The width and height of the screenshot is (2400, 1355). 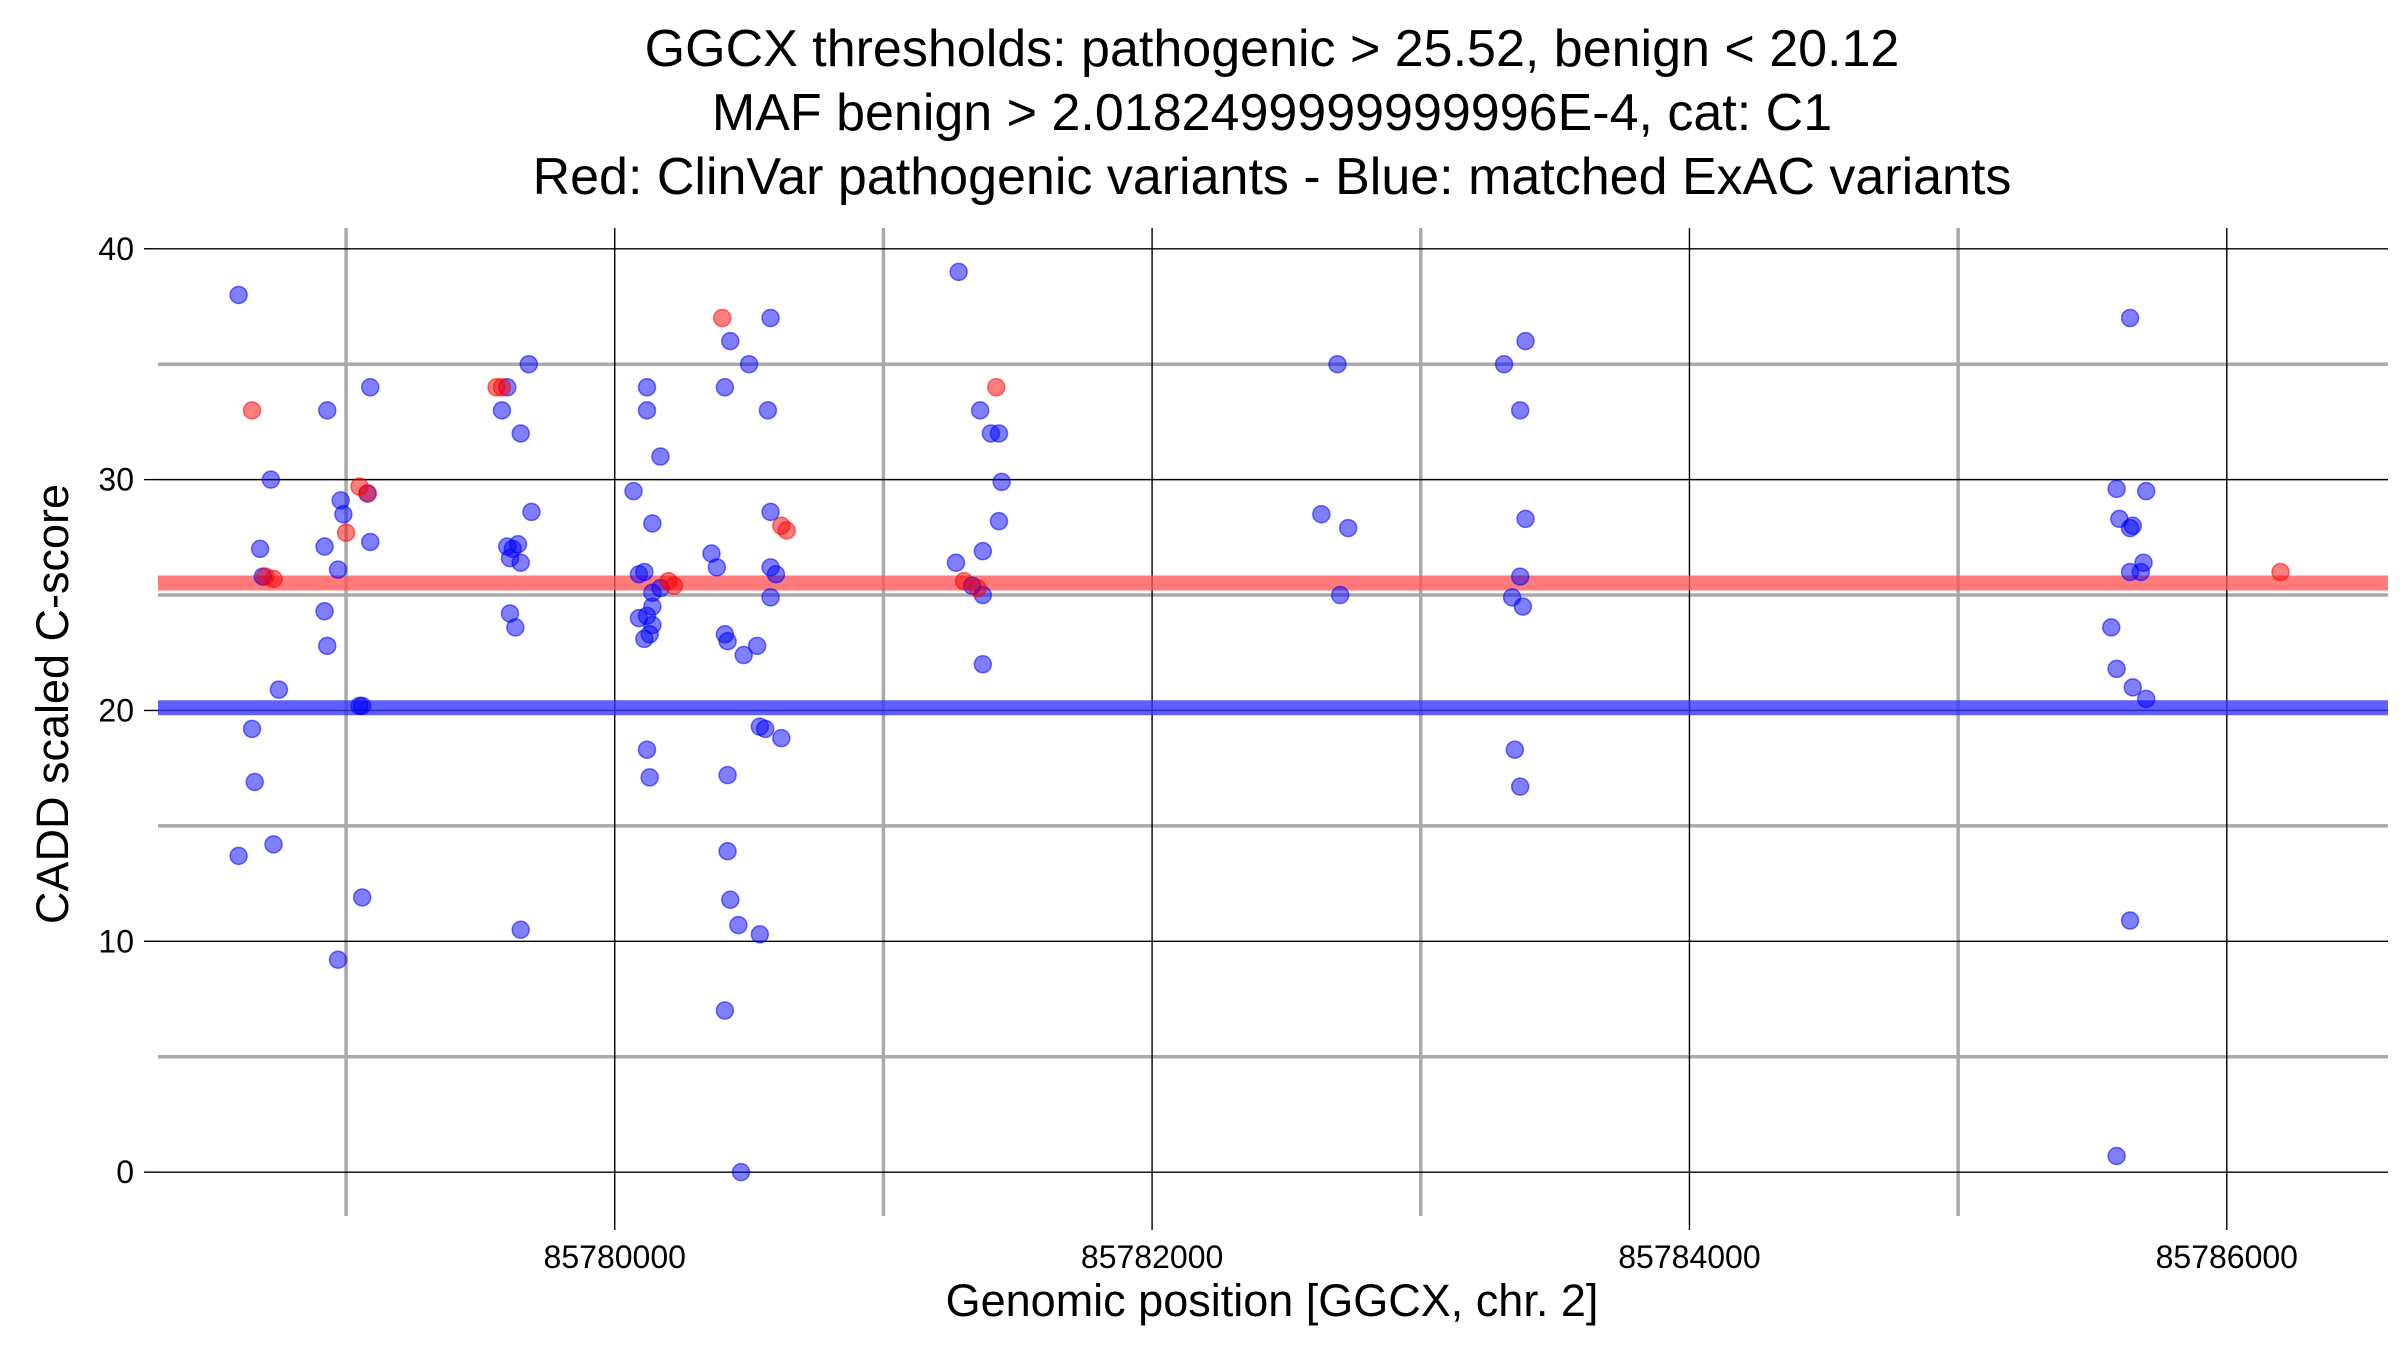 I want to click on x-tick-label: 85786000, so click(x=2227, y=1257).